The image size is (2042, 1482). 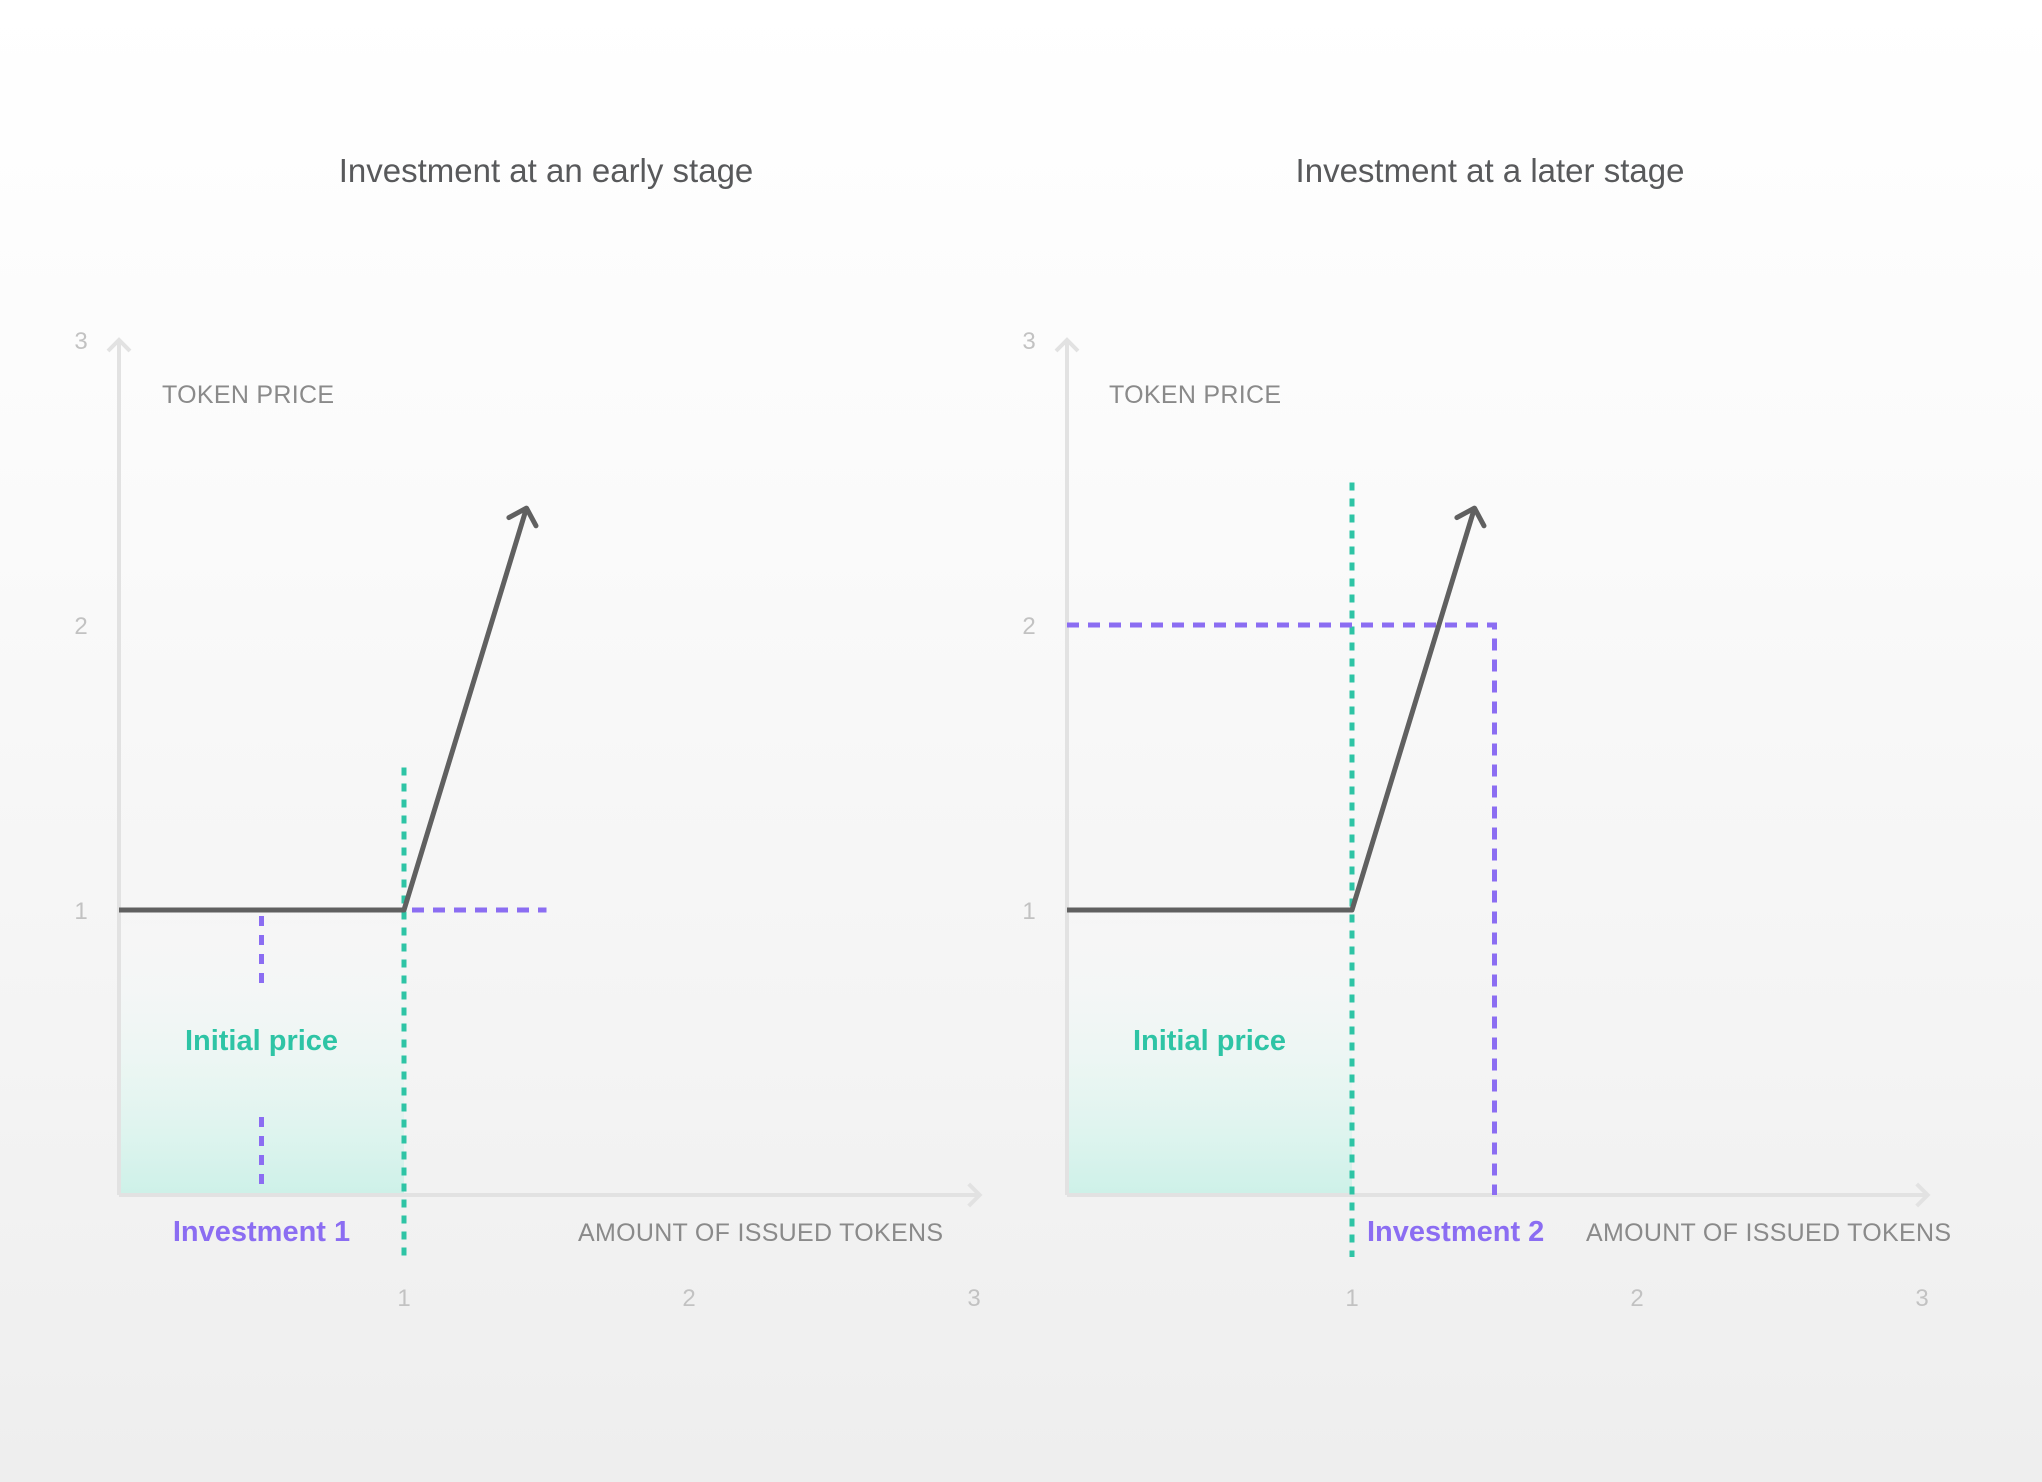 I want to click on investment-label: Investment 1, so click(x=261, y=1232).